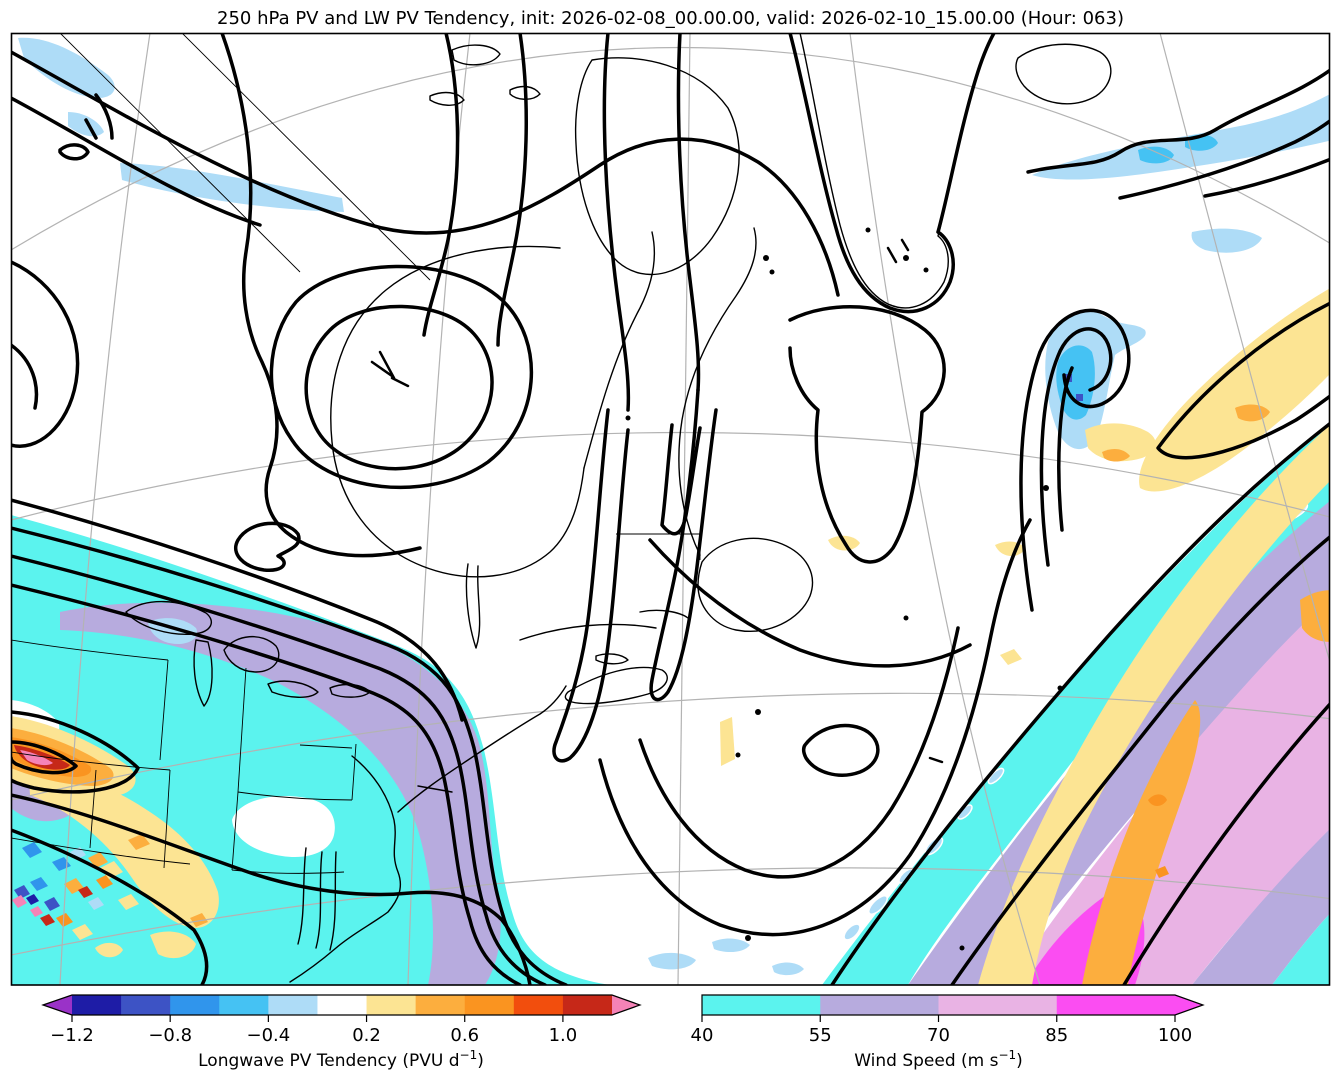 Image resolution: width=1341 pixels, height=1084 pixels. I want to click on ridge-pink, so click(36, 758).